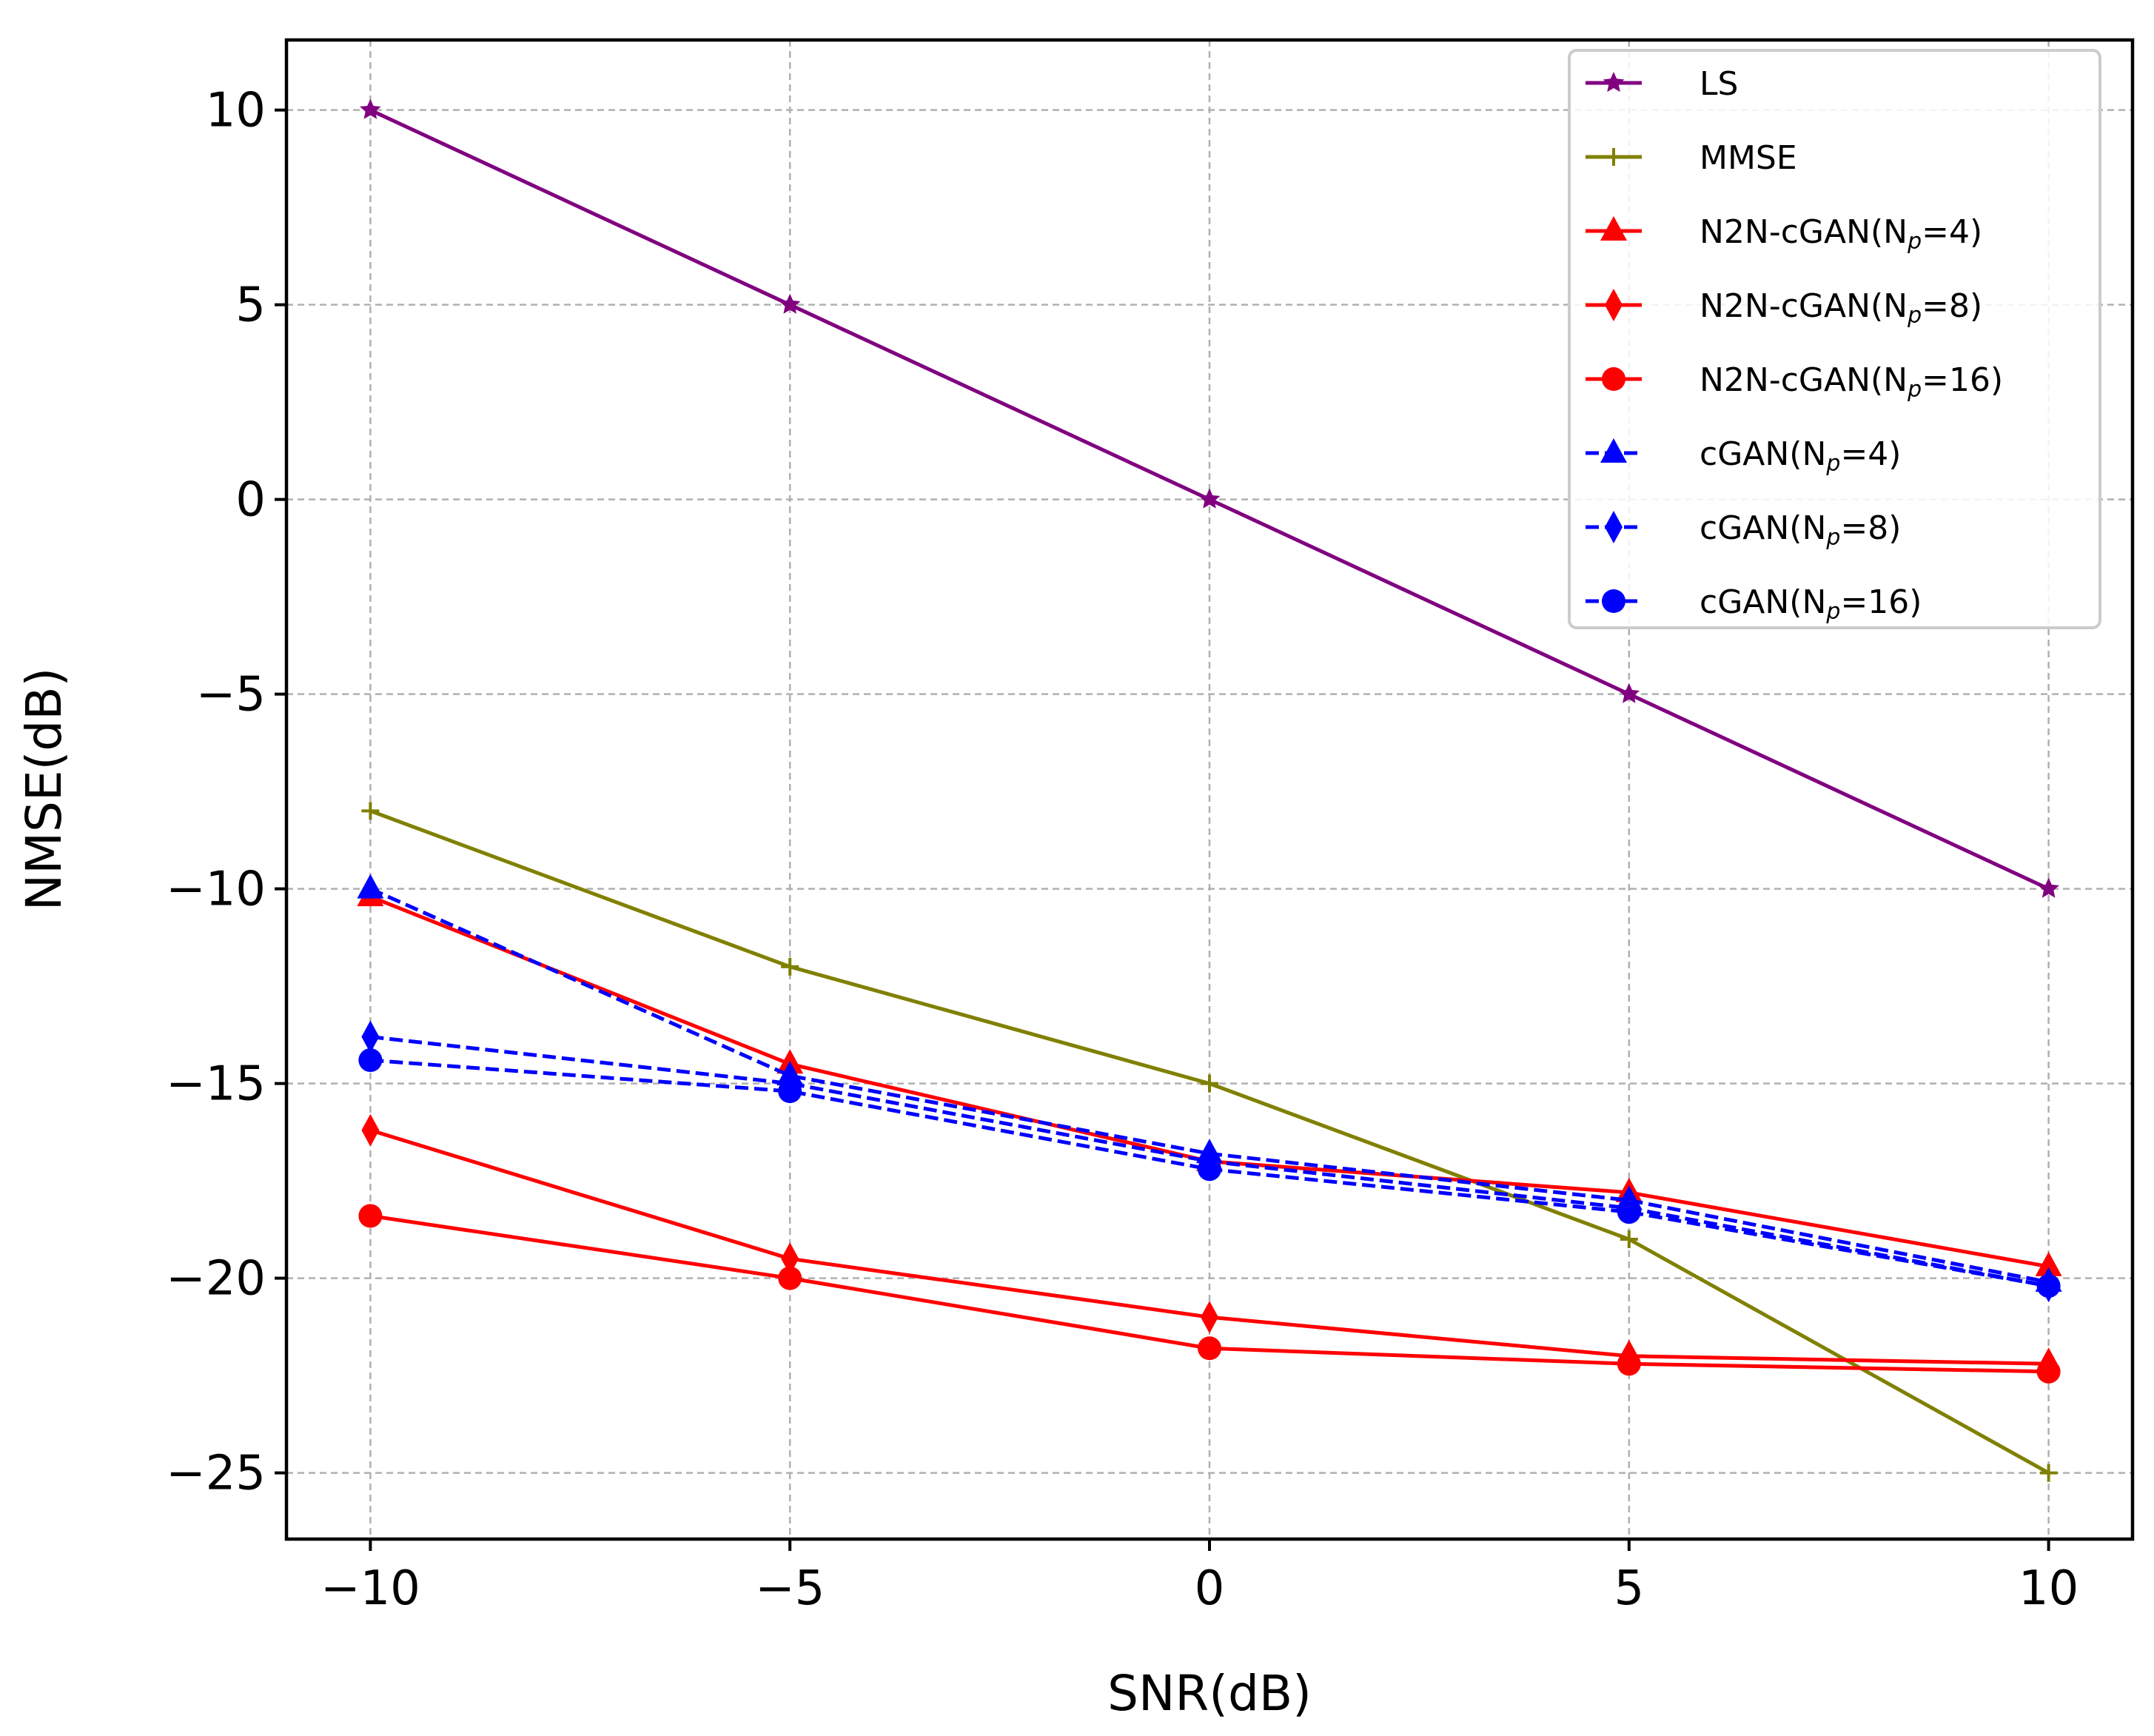  I want to click on y-axis-label: NMSE(dB), so click(44, 789).